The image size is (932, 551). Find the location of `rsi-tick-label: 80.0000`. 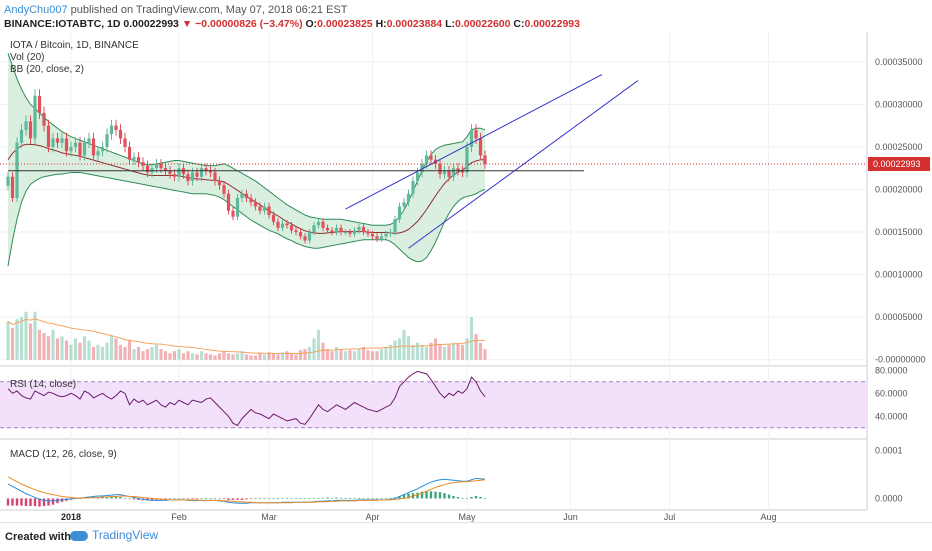

rsi-tick-label: 80.0000 is located at coordinates (891, 370).